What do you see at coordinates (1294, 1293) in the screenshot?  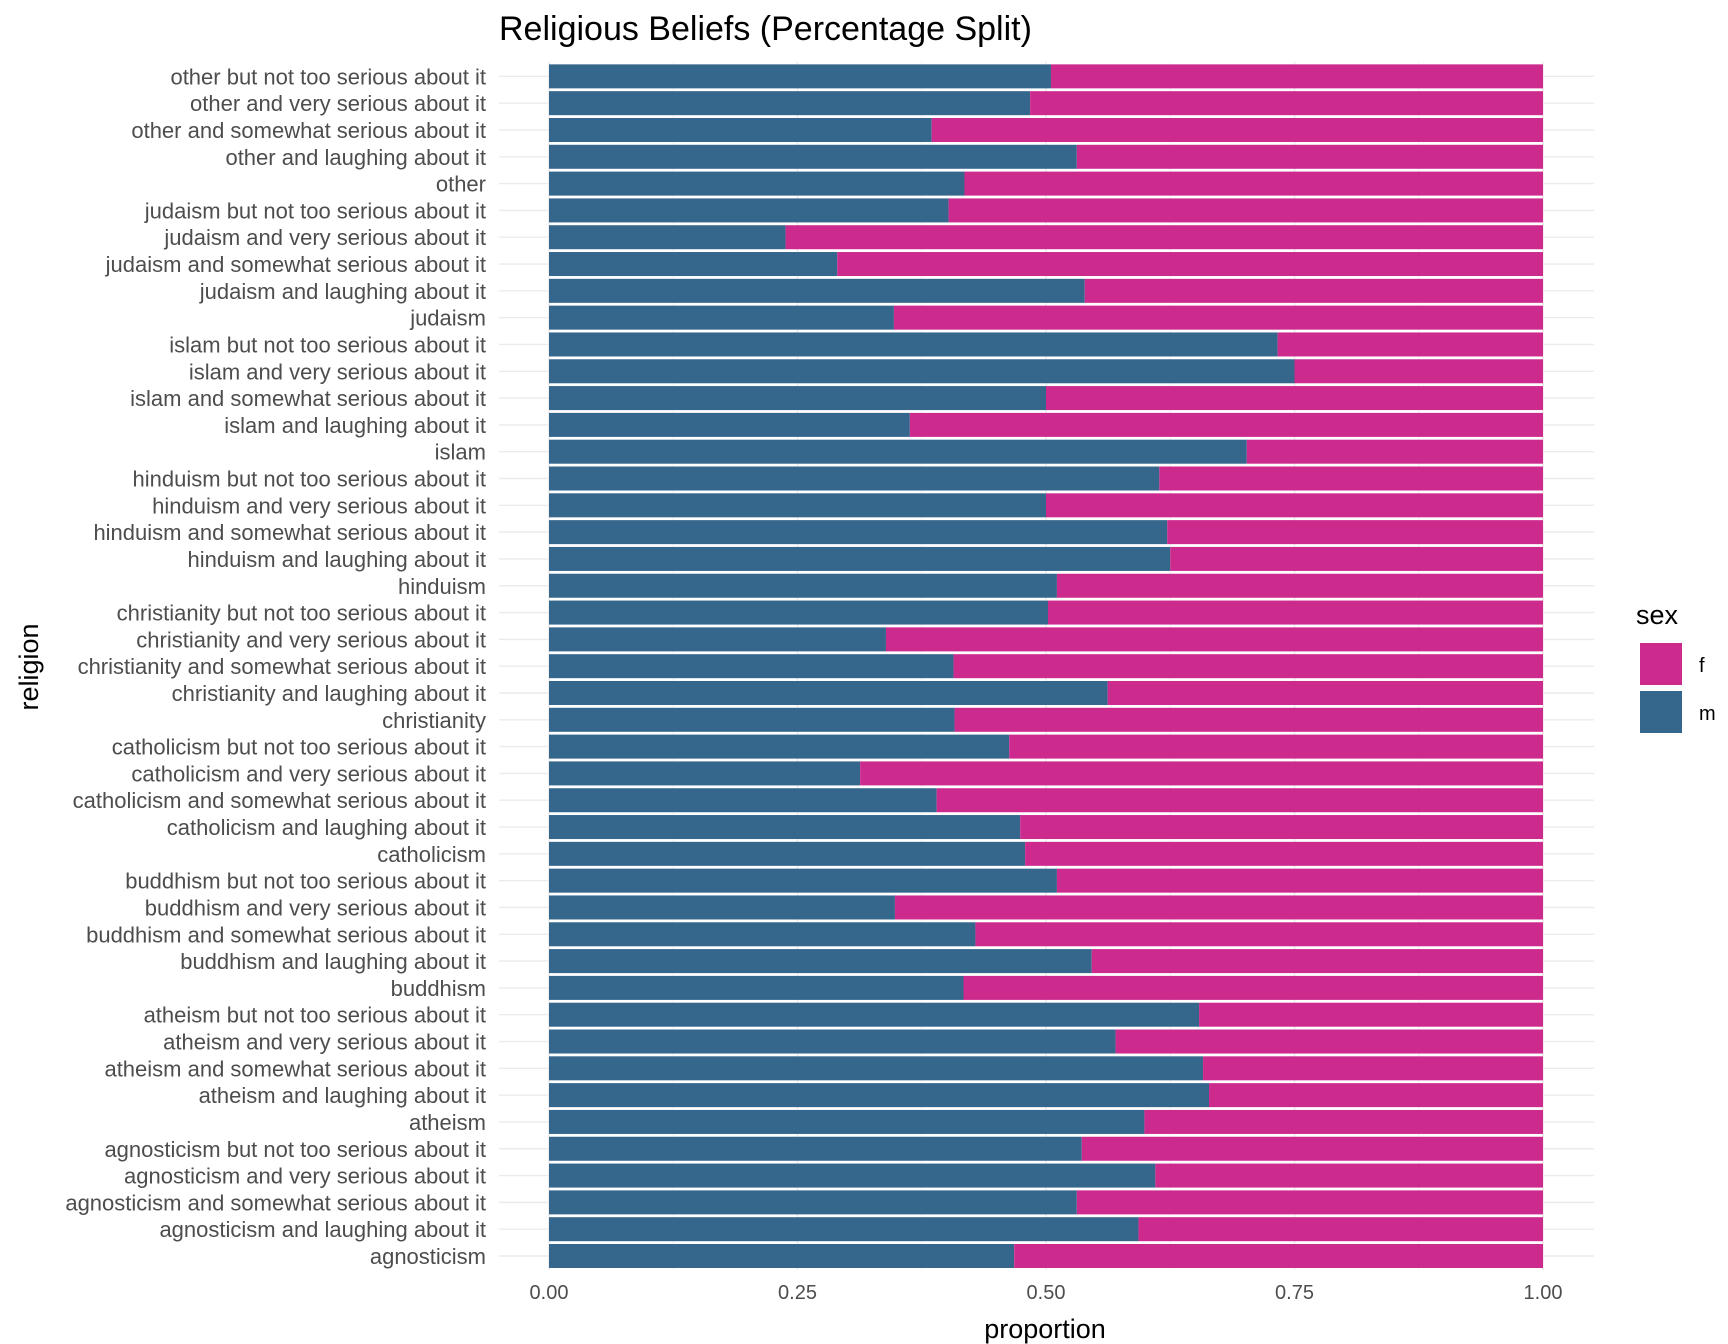 I see `x-tick-label: 0.75` at bounding box center [1294, 1293].